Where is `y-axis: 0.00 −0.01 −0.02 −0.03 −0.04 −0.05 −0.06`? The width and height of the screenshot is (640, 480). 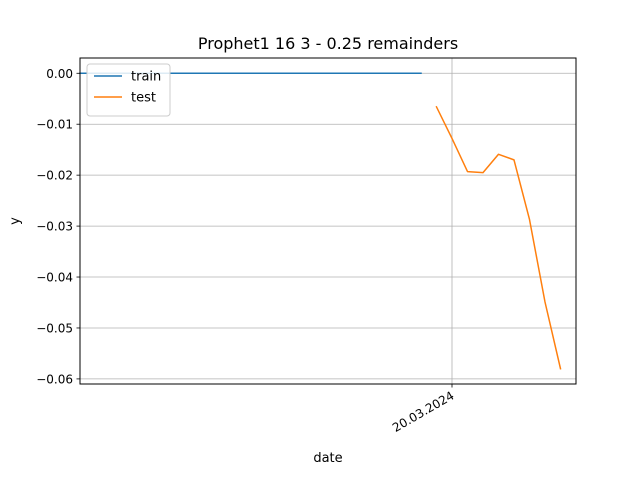 y-axis: 0.00 −0.01 −0.02 −0.03 −0.04 −0.05 −0.06 is located at coordinates (58, 226).